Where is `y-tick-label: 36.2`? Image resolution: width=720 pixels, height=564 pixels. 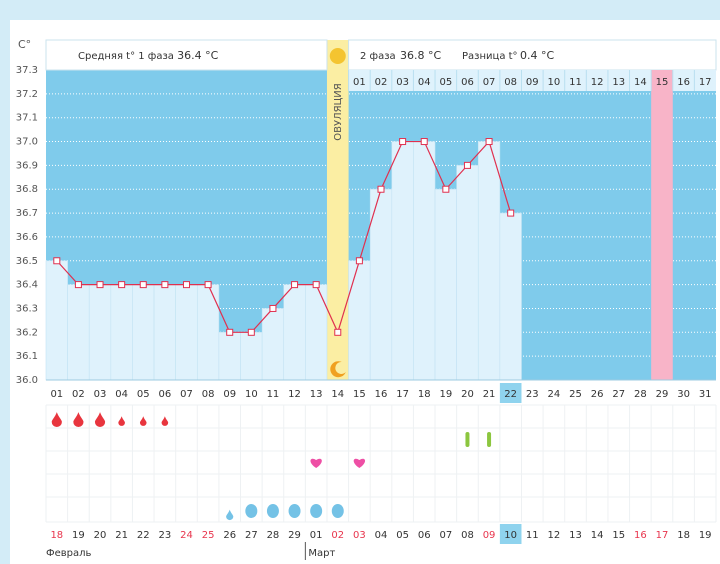
y-tick-label: 36.2 is located at coordinates (27, 332).